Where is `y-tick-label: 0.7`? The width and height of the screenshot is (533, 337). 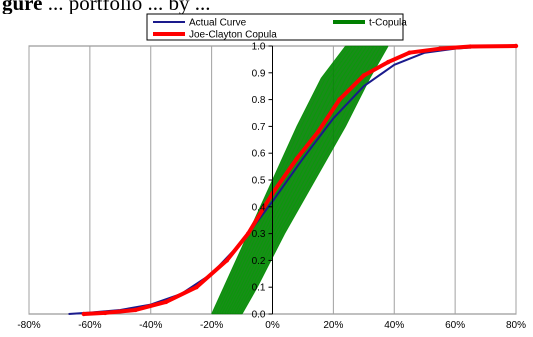
y-tick-label: 0.7 is located at coordinates (259, 127).